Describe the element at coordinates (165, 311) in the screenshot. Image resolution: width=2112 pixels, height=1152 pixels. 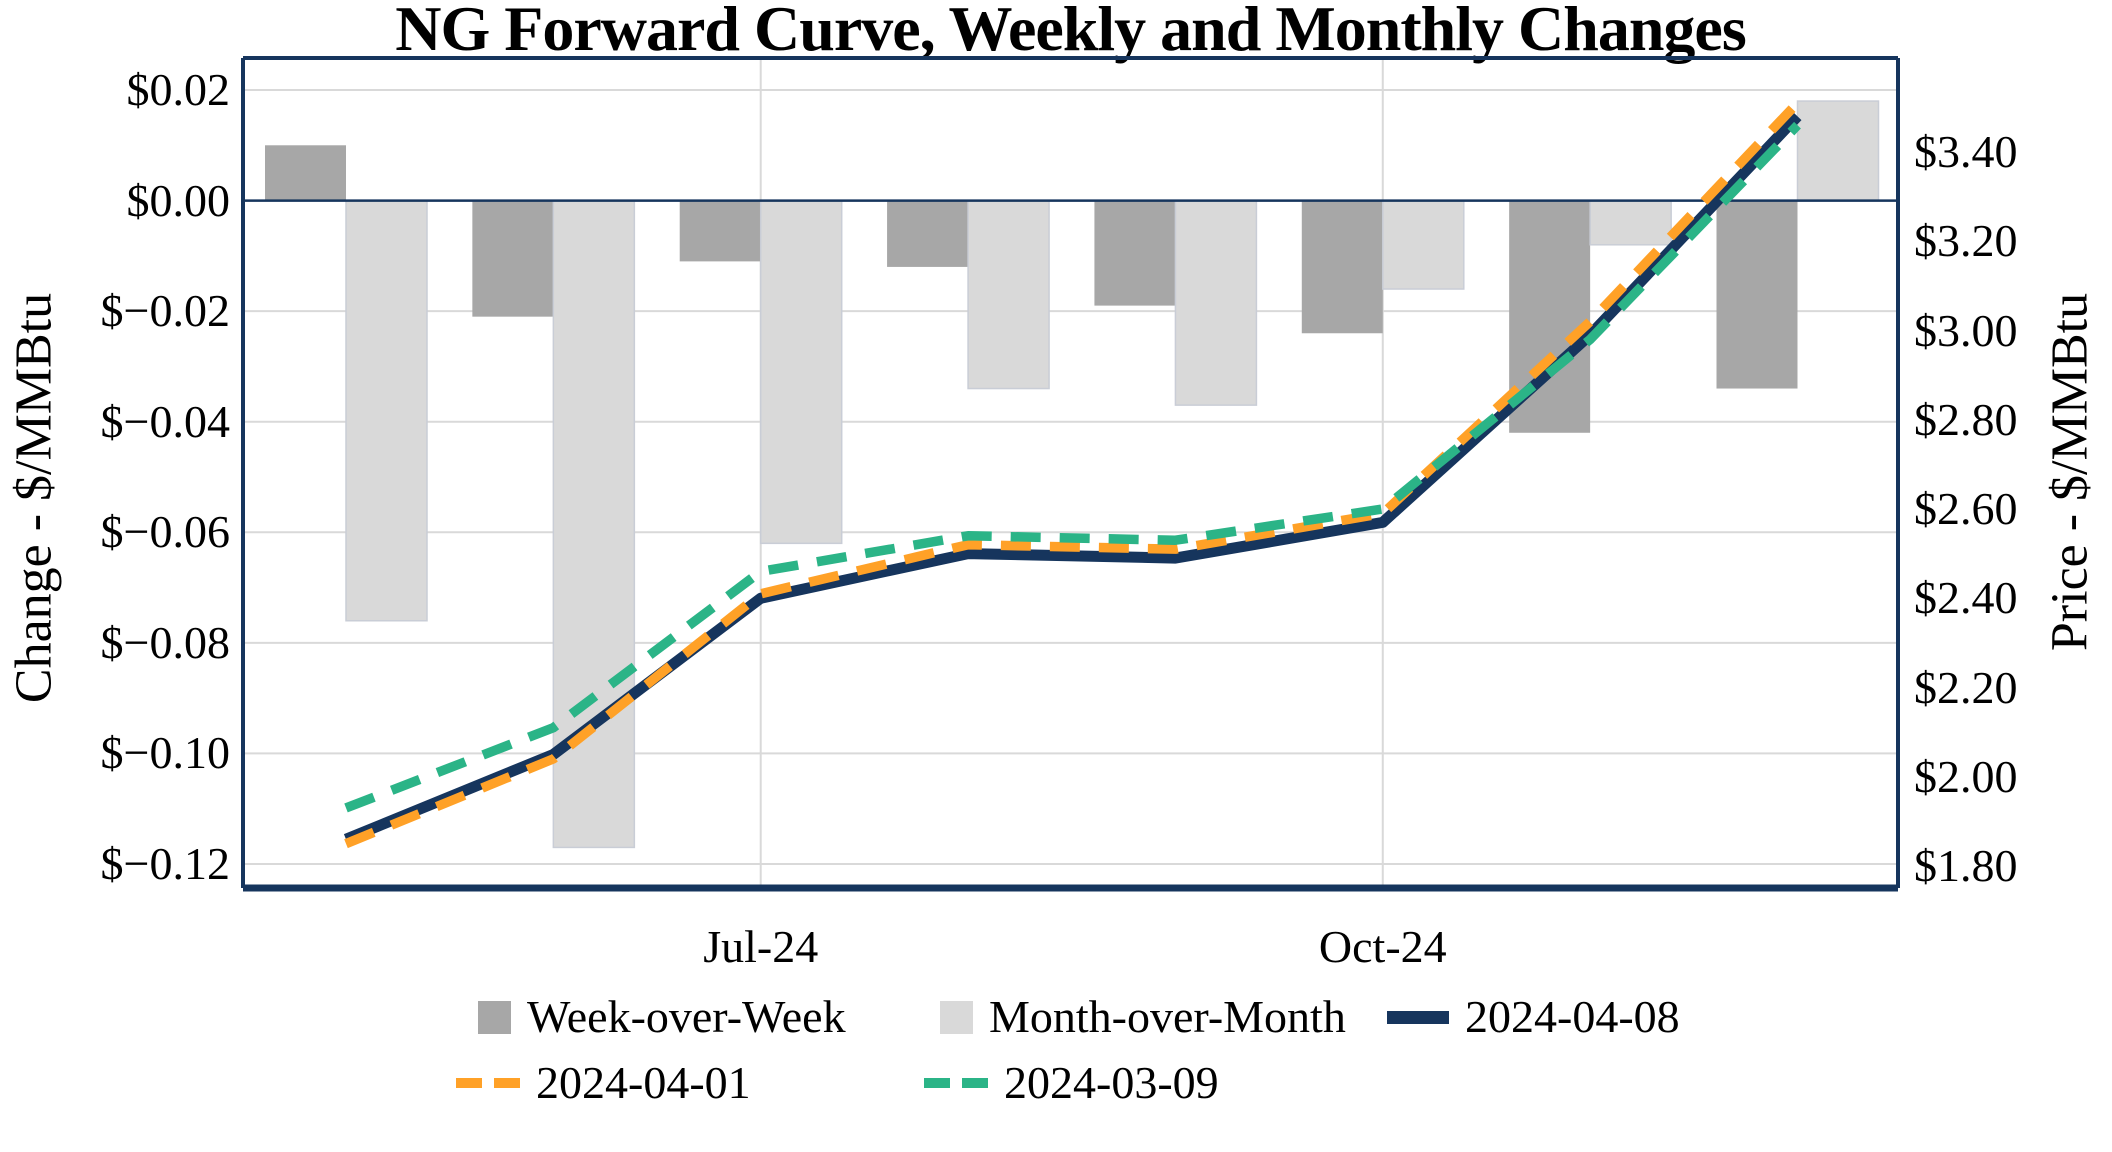
I see `left-axis-tick-2: $−0.02` at that location.